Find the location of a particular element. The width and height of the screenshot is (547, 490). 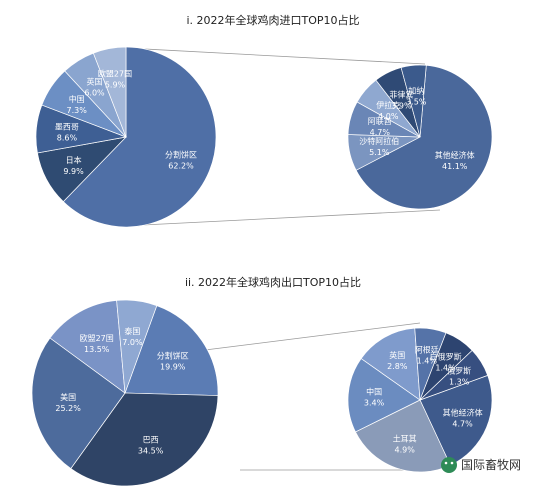

chart-2-detail-label-6: 俄罗斯 is located at coordinates (459, 371).